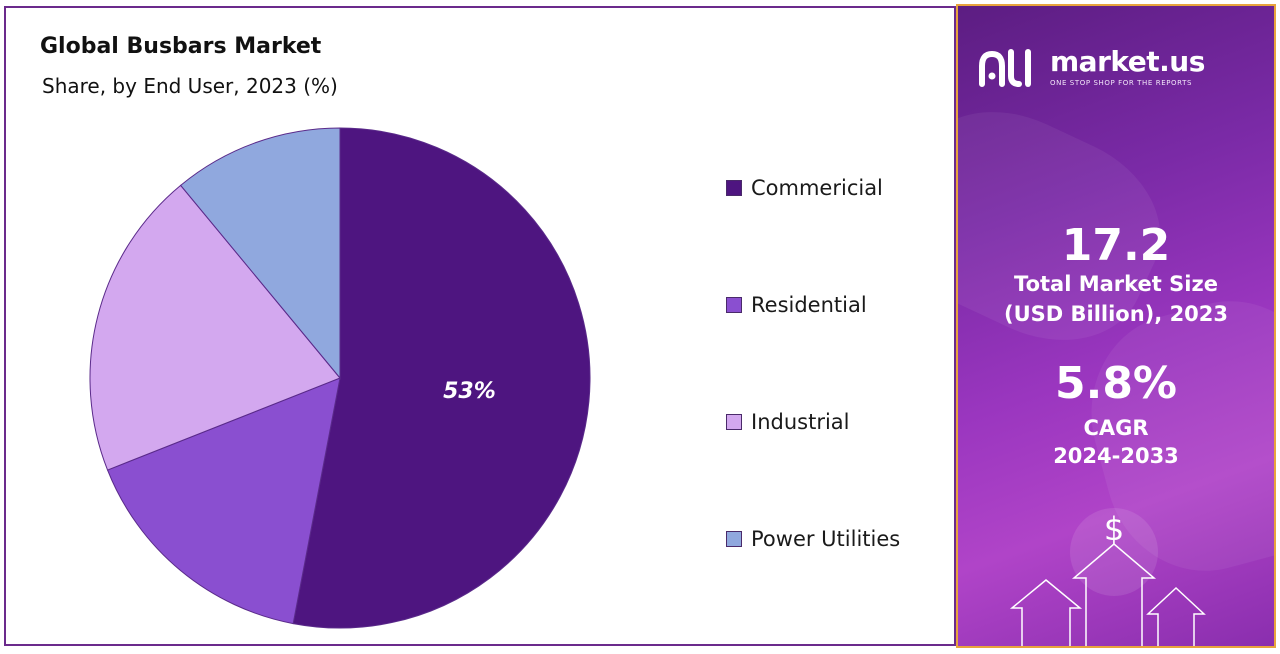 Image resolution: width=1280 pixels, height=654 pixels. Describe the element at coordinates (800, 422) in the screenshot. I see `legend-label: Industrial` at that location.